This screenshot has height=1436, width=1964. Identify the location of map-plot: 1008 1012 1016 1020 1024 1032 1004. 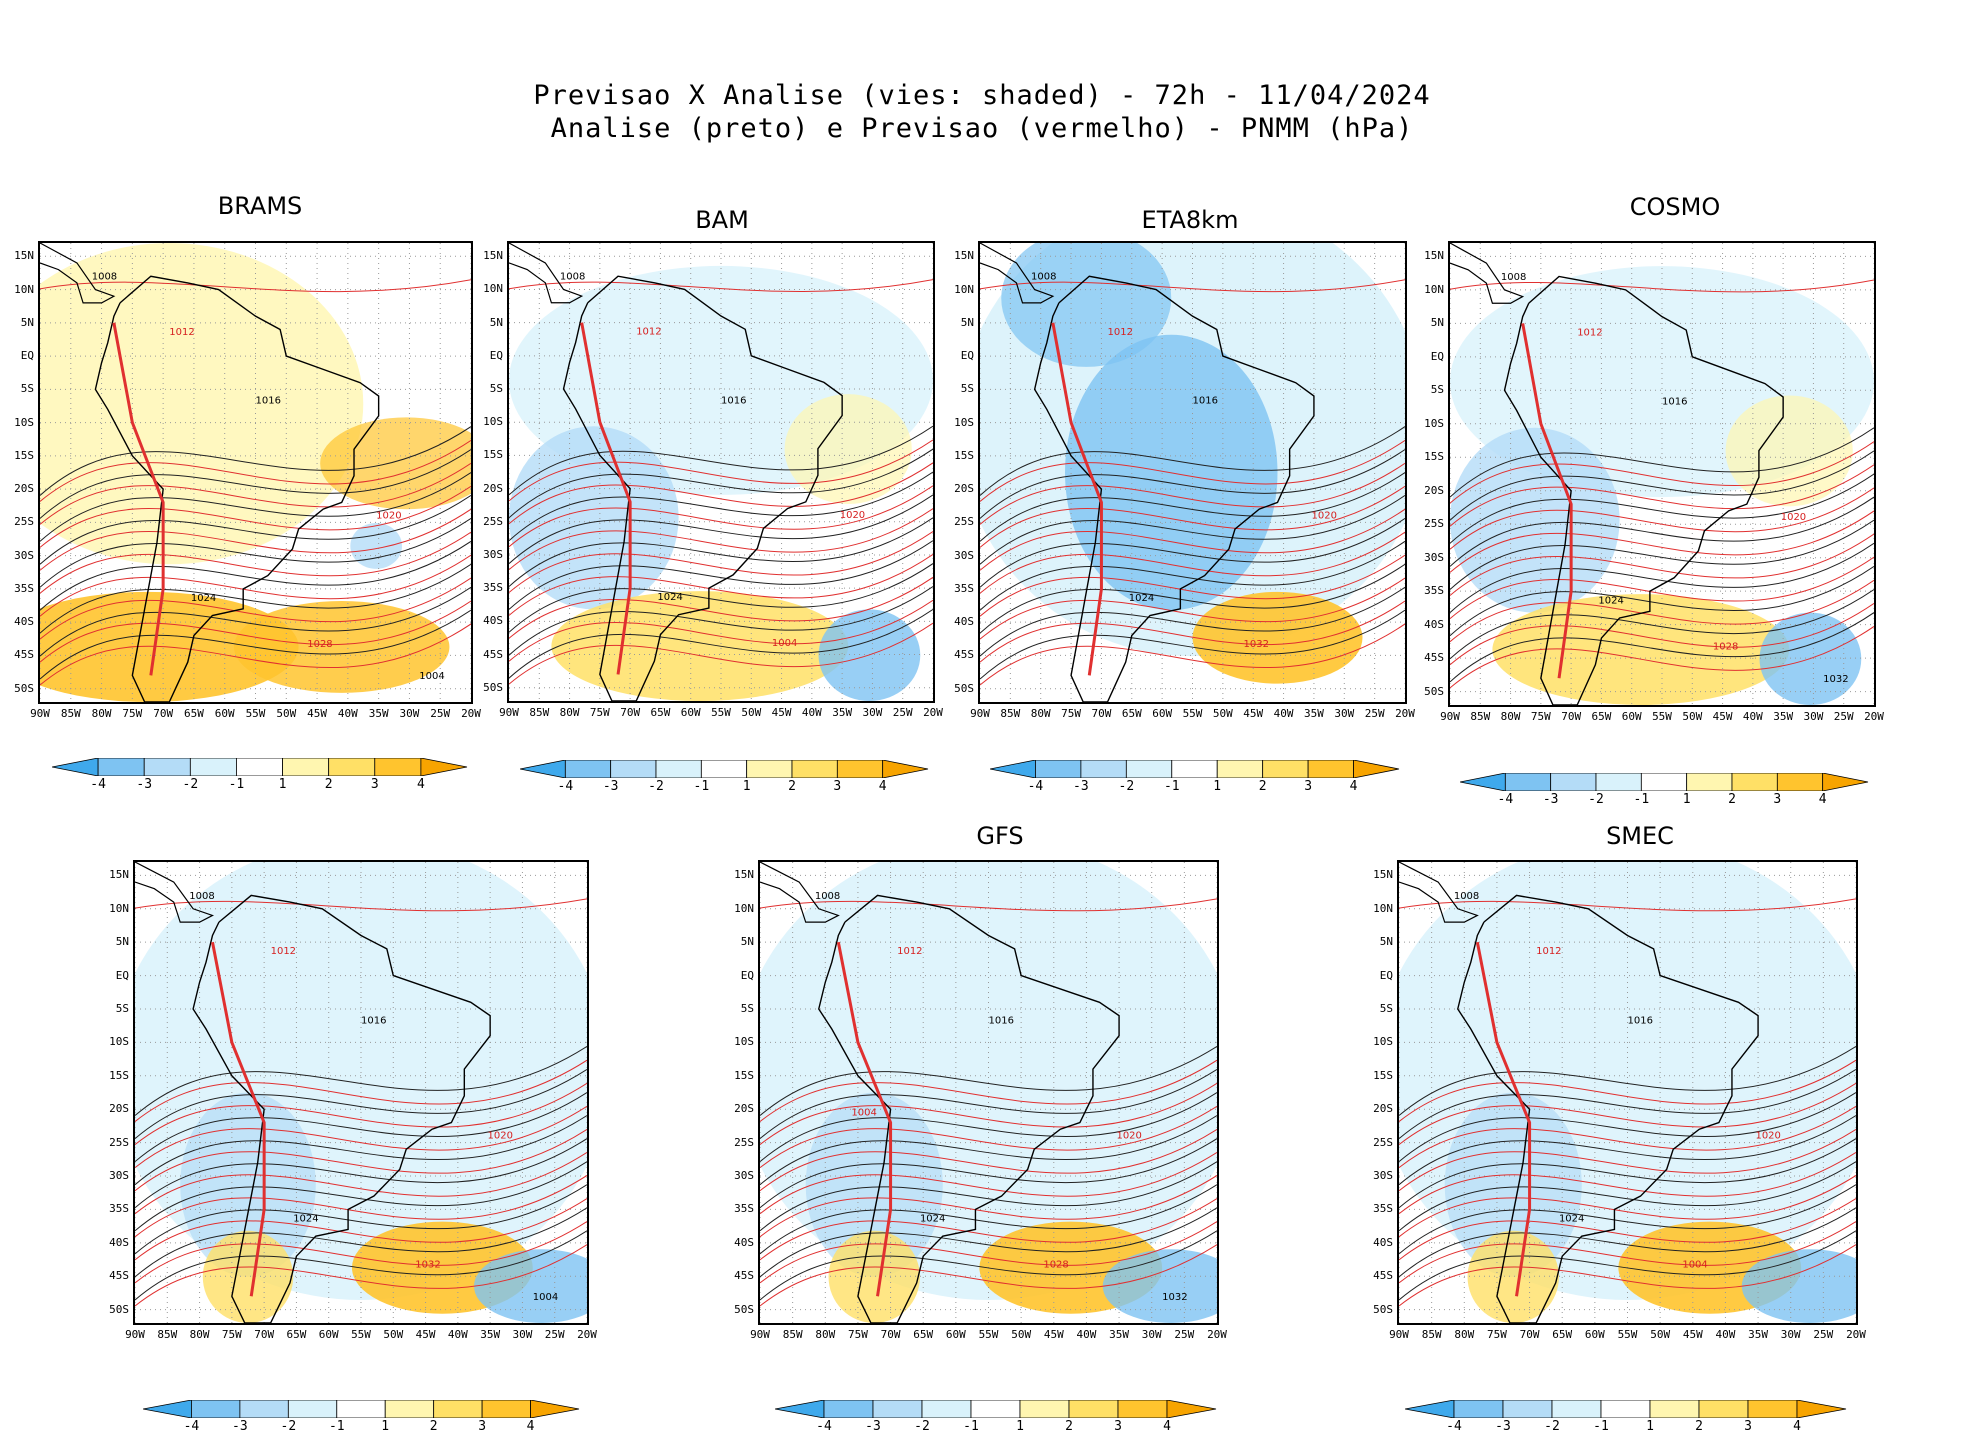
(361, 1092).